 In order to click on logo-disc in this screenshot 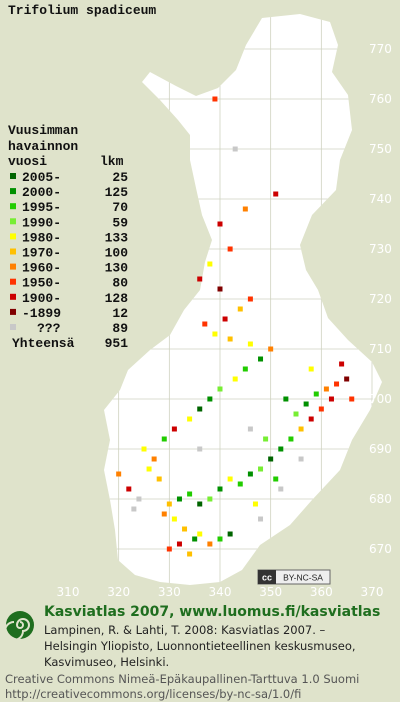, I will do `click(20, 625)`.